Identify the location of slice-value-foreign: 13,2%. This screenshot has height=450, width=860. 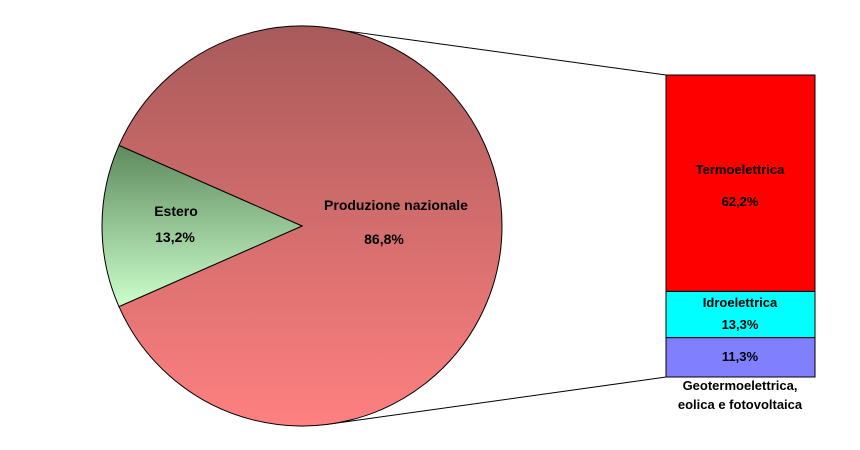
(175, 237).